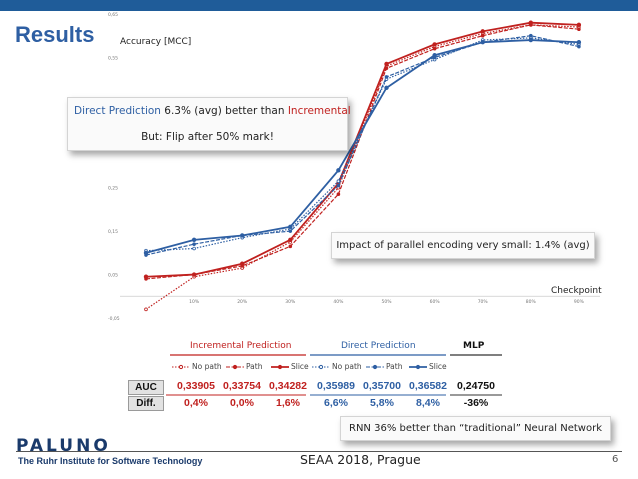 This screenshot has height=479, width=638. What do you see at coordinates (319, 5) in the screenshot?
I see `top-bar` at bounding box center [319, 5].